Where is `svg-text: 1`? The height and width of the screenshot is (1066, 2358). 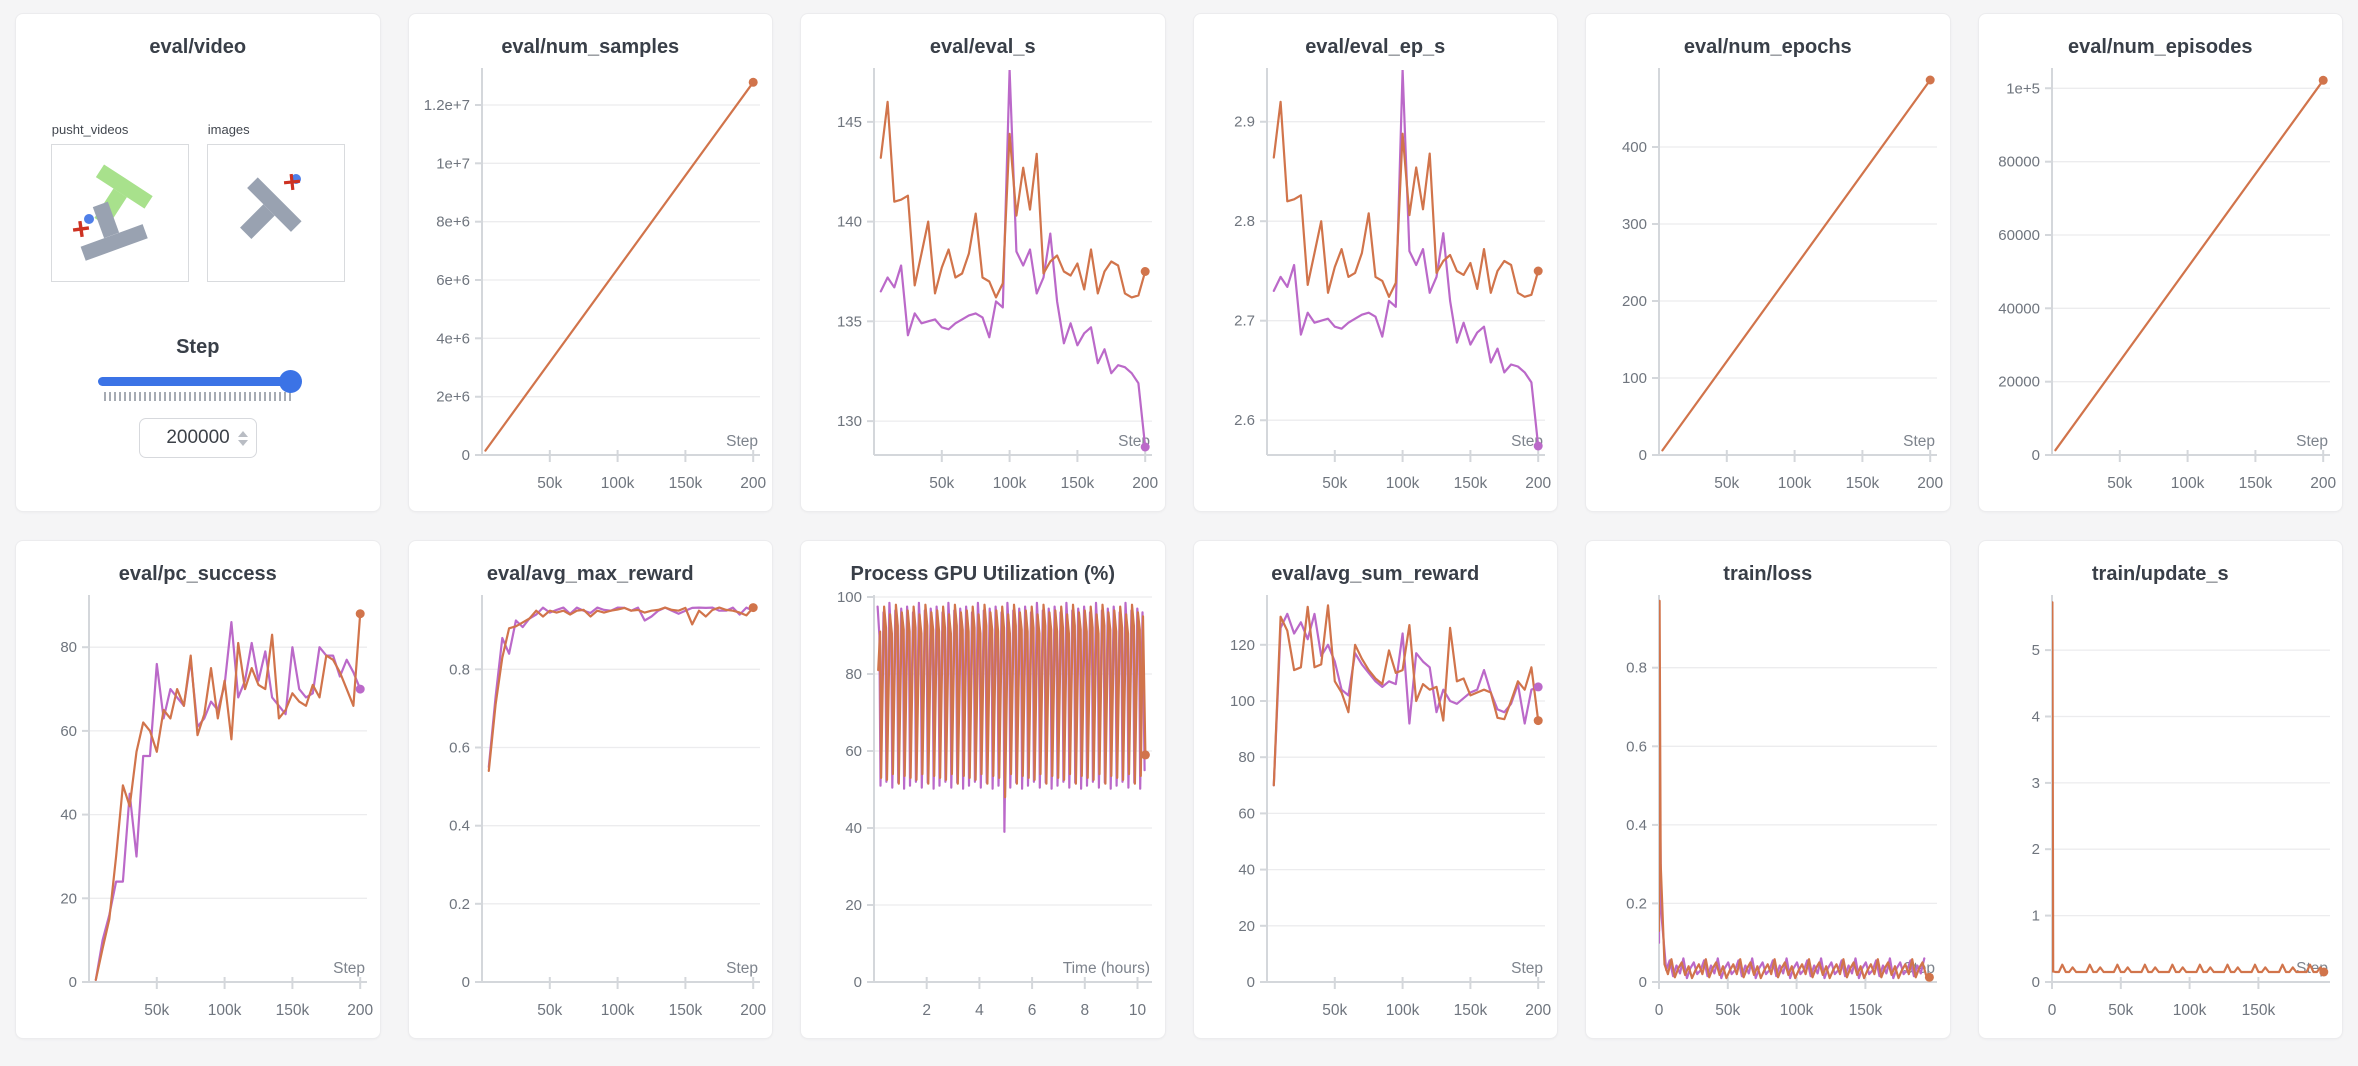 svg-text: 1 is located at coordinates (2035, 916).